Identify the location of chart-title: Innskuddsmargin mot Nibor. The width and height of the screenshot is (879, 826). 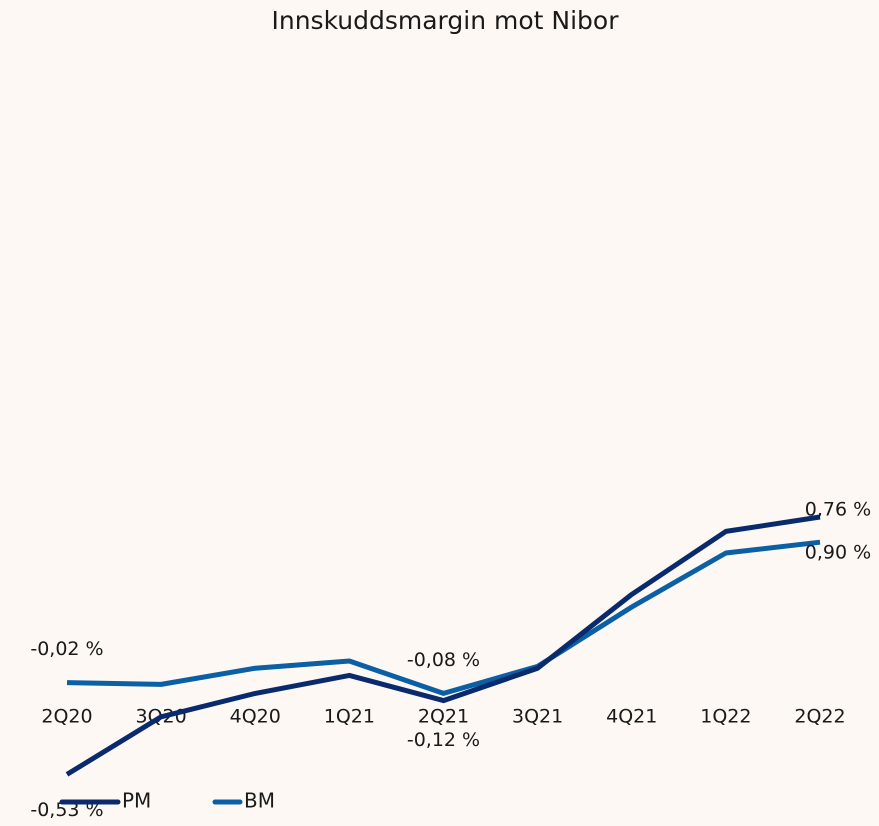
(445, 20).